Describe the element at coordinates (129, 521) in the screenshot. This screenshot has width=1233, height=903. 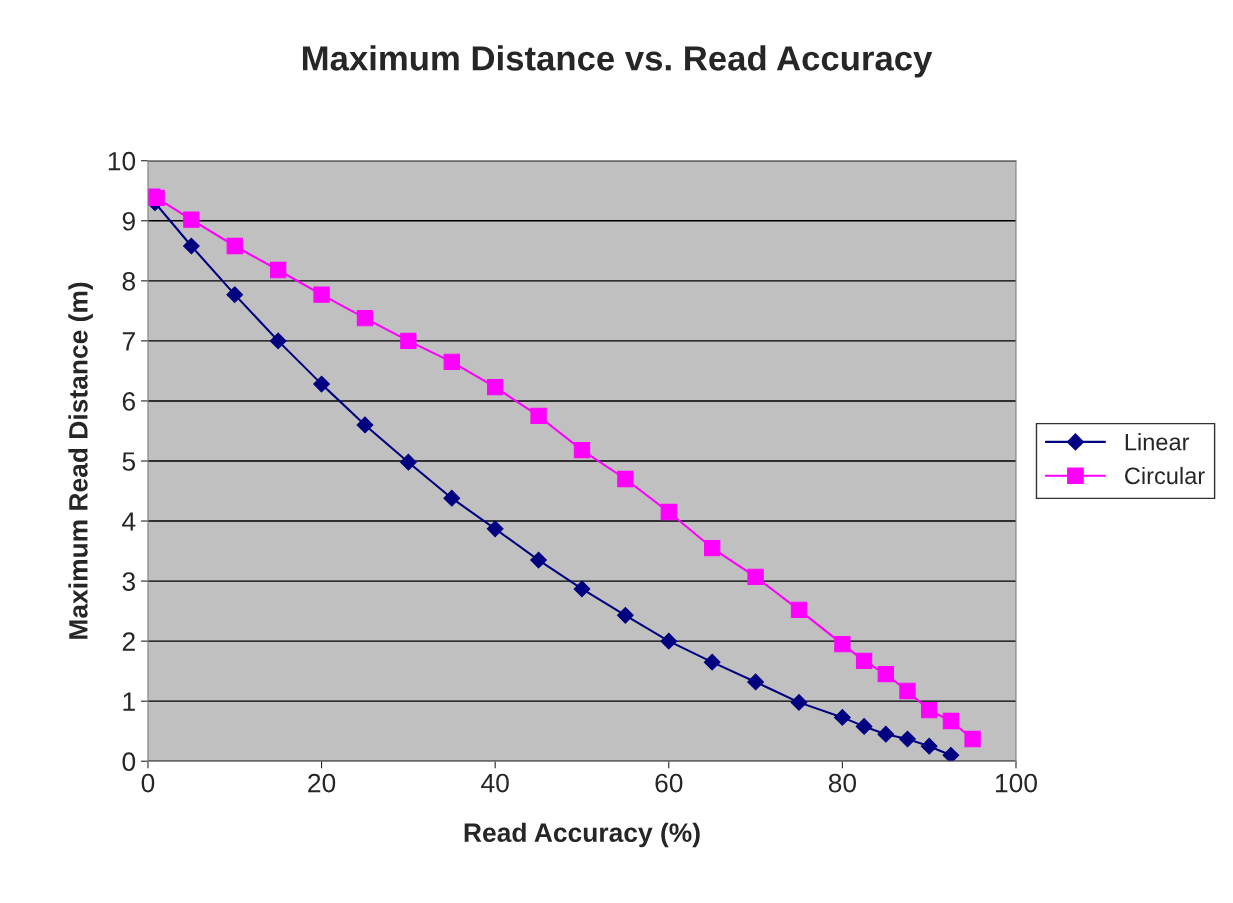
I see `y-tick-label: 4` at that location.